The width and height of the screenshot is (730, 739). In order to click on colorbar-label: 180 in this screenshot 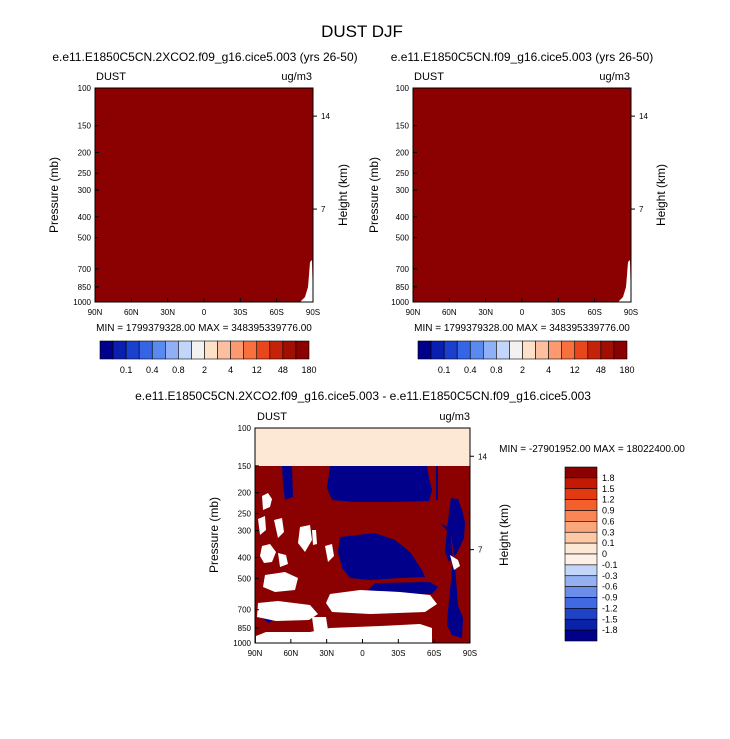, I will do `click(308, 370)`.